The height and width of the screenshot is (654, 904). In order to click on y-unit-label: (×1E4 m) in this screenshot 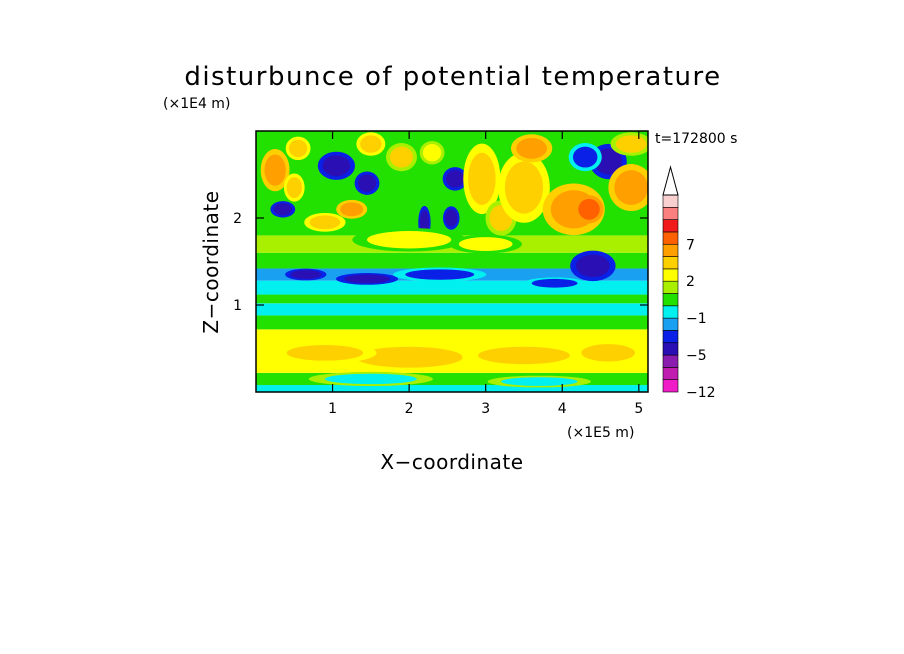, I will do `click(196, 104)`.